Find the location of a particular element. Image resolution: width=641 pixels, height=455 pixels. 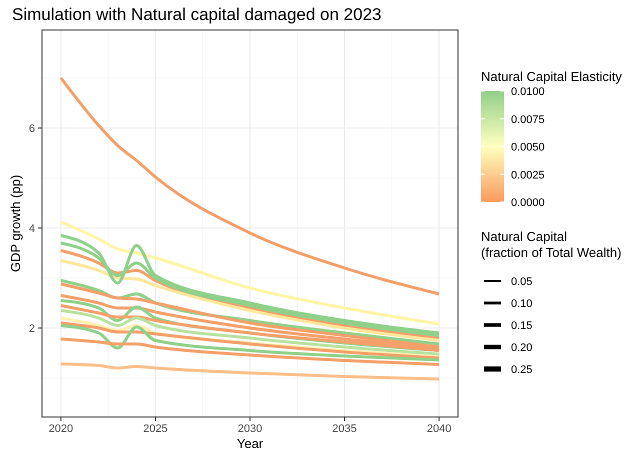

x-tick-label: 2020 is located at coordinates (61, 429).